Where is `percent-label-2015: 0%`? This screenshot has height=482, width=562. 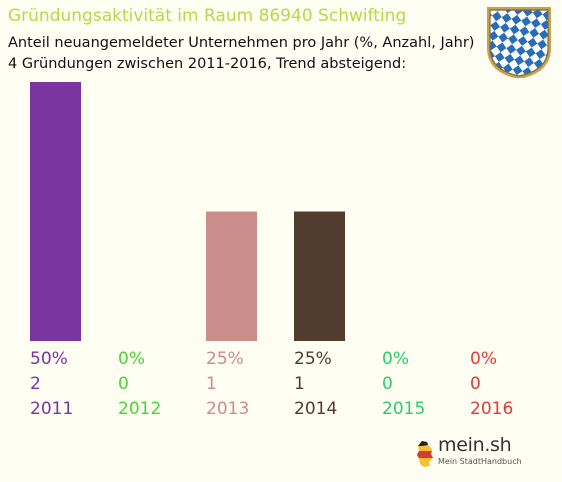 percent-label-2015: 0% is located at coordinates (395, 359).